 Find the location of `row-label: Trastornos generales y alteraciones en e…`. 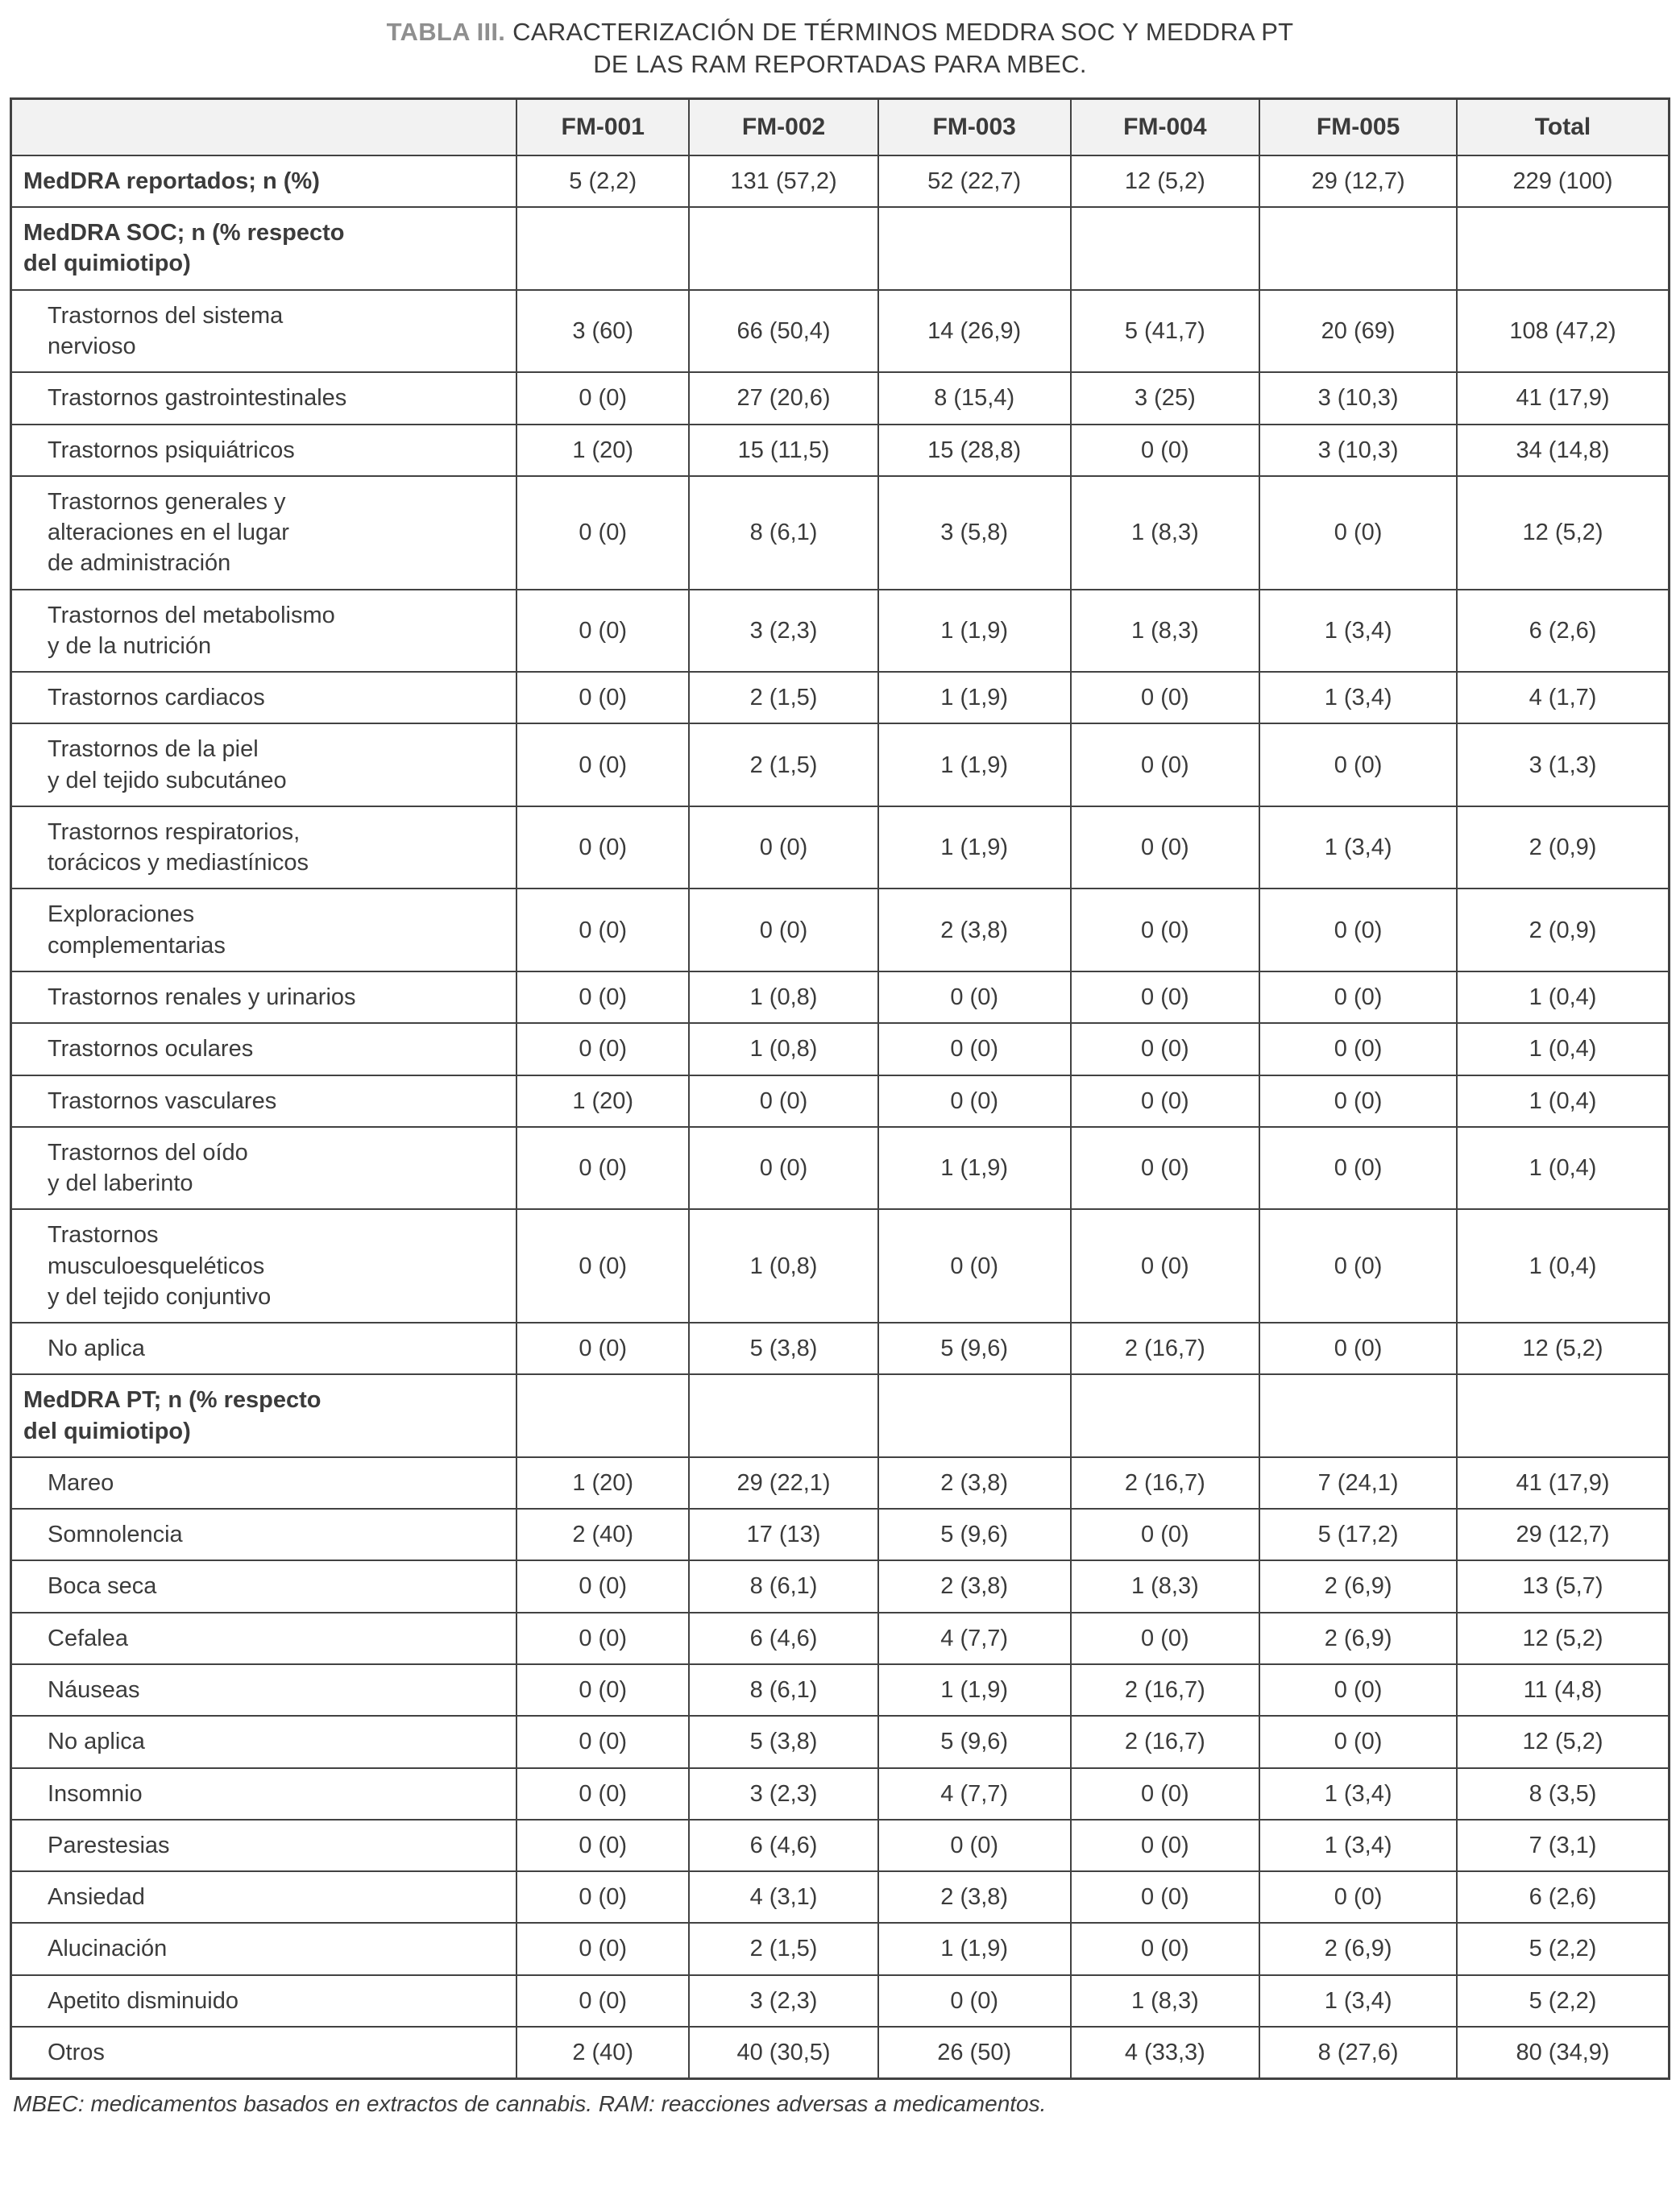

row-label: Trastornos generales y alteraciones en e… is located at coordinates (264, 532).